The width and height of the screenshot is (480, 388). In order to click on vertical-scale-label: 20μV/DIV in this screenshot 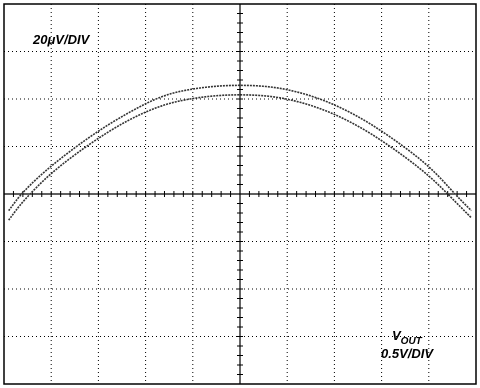, I will do `click(61, 39)`.